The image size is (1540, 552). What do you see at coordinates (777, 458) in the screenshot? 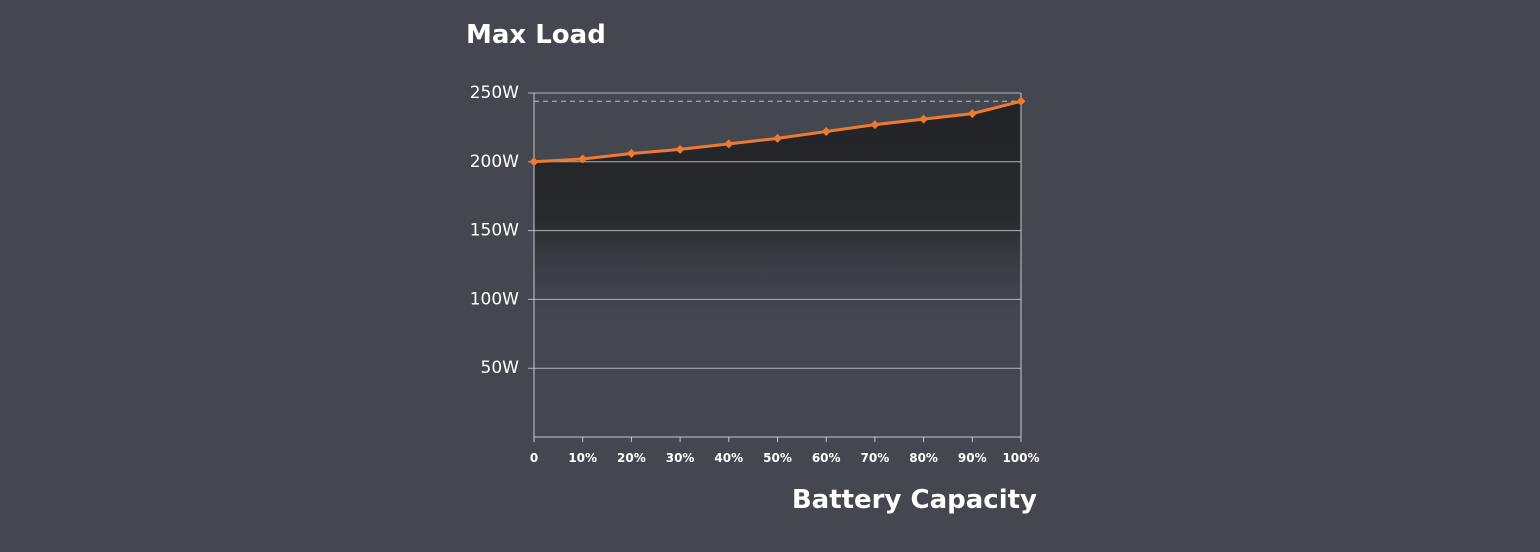
I see `x-tick-label: 50%` at bounding box center [777, 458].